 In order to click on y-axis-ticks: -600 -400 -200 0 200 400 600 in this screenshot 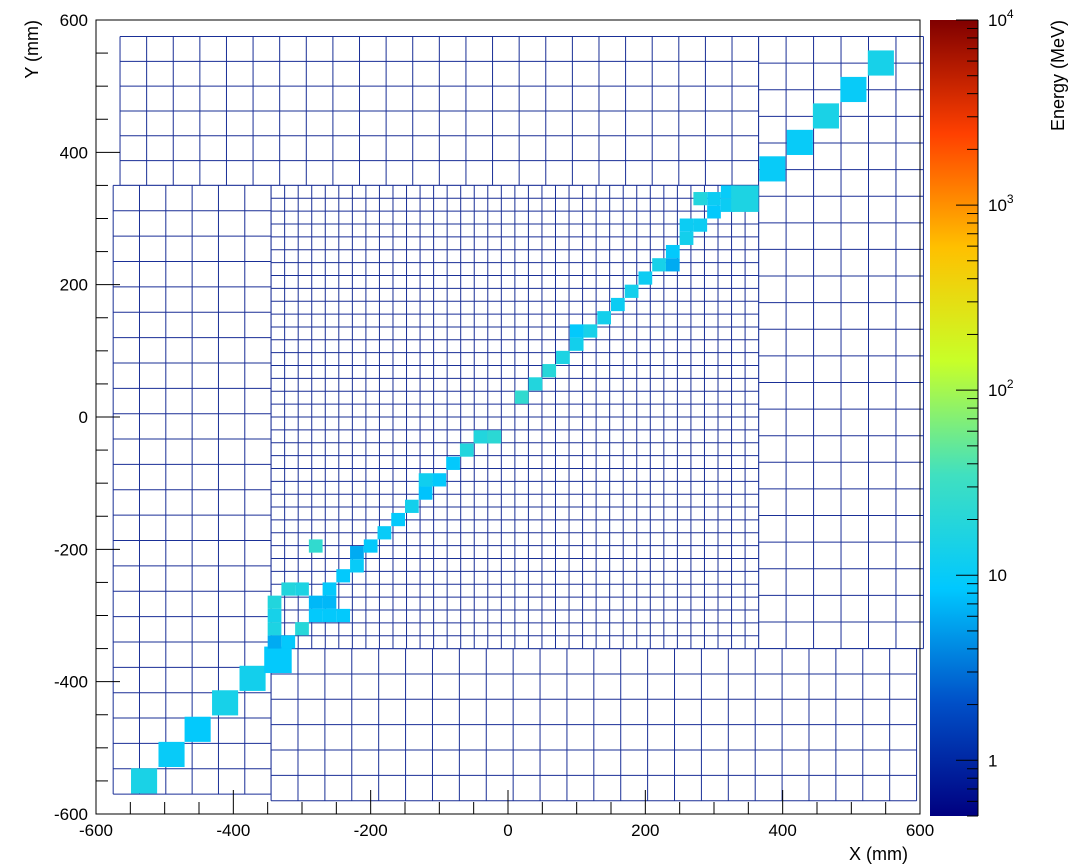, I will do `click(87, 417)`.